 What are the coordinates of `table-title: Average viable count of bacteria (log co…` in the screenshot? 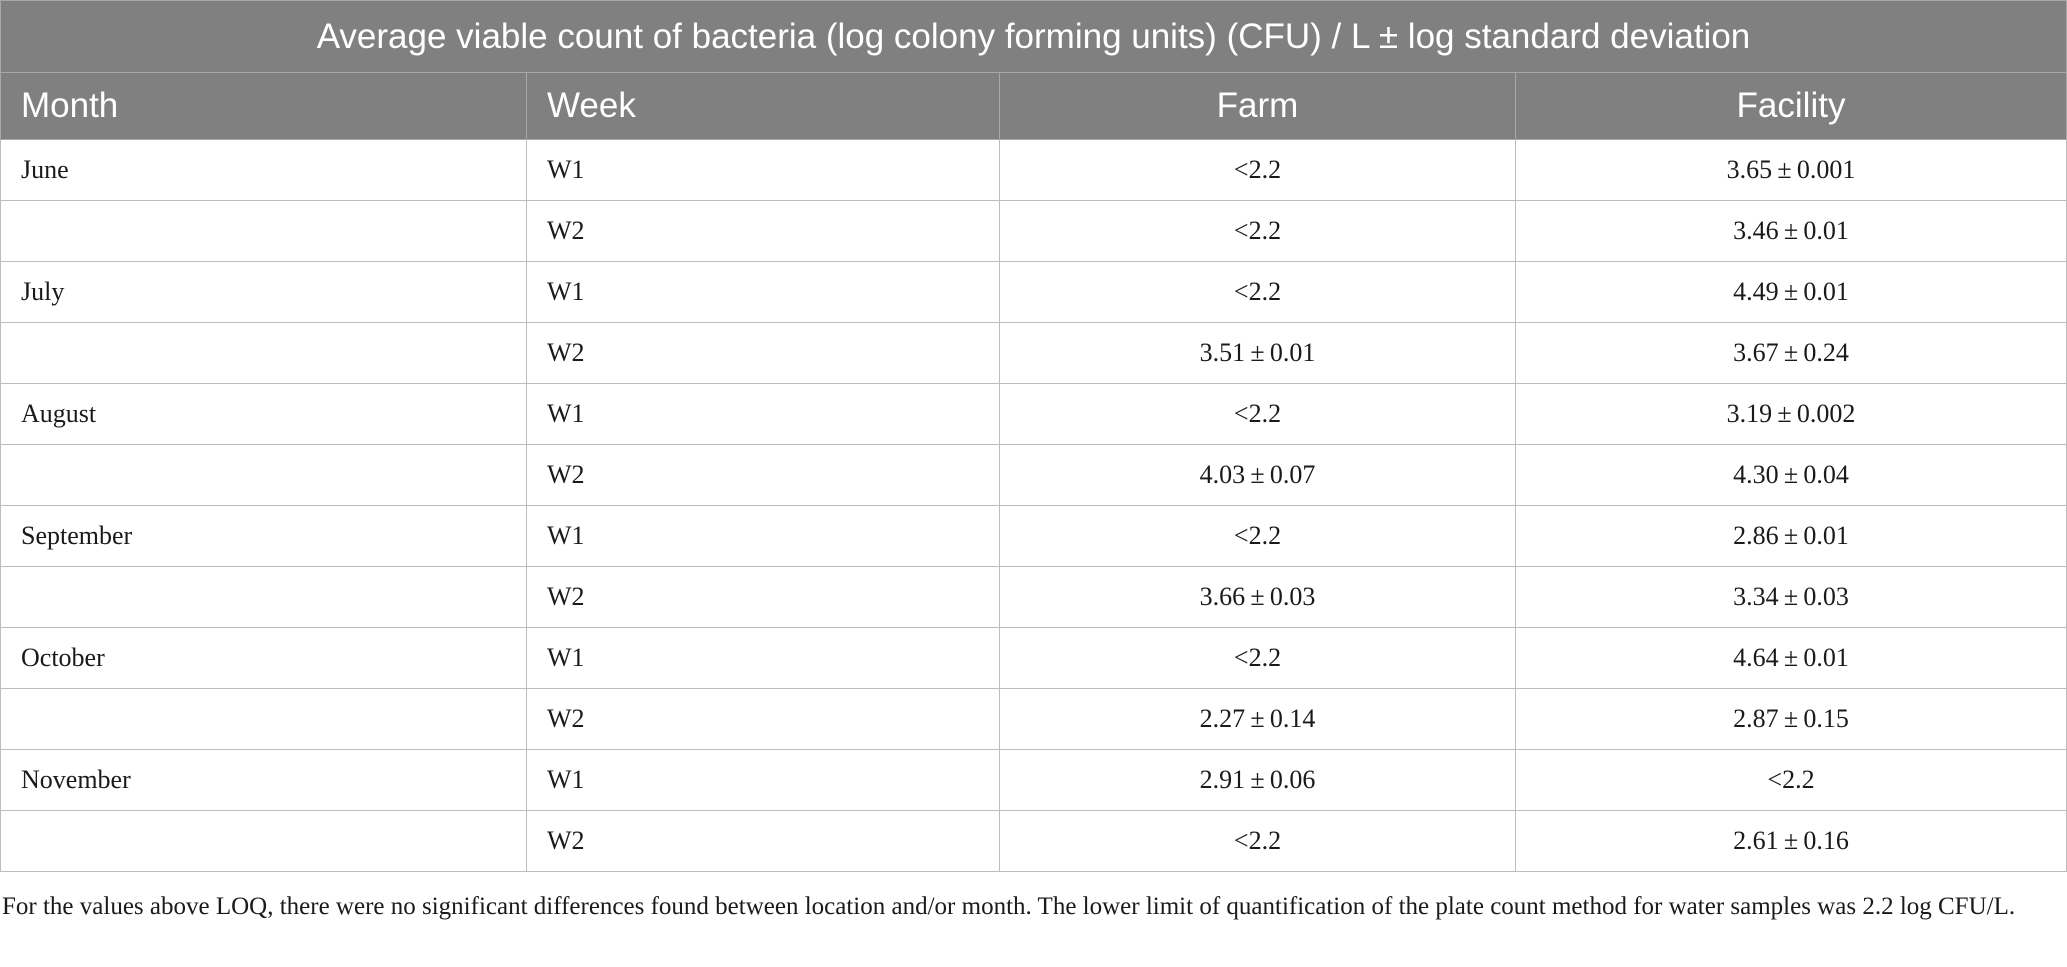 It's located at (1033, 36).